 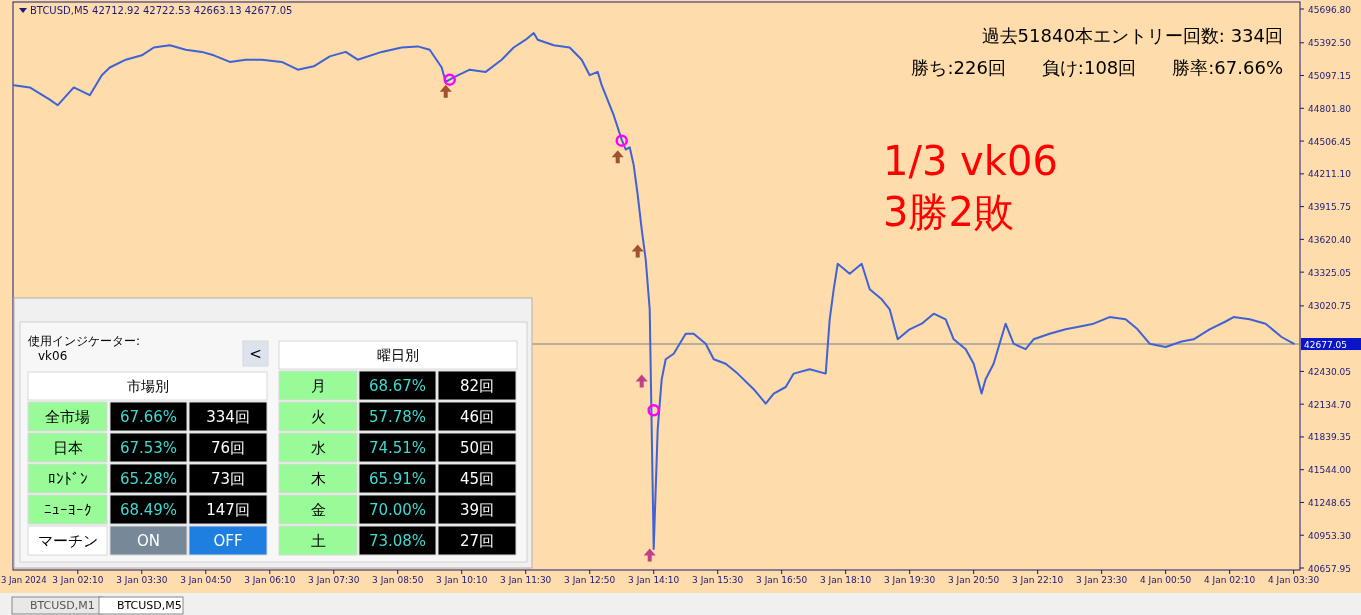 I want to click on annotation: OFF, so click(x=228, y=540).